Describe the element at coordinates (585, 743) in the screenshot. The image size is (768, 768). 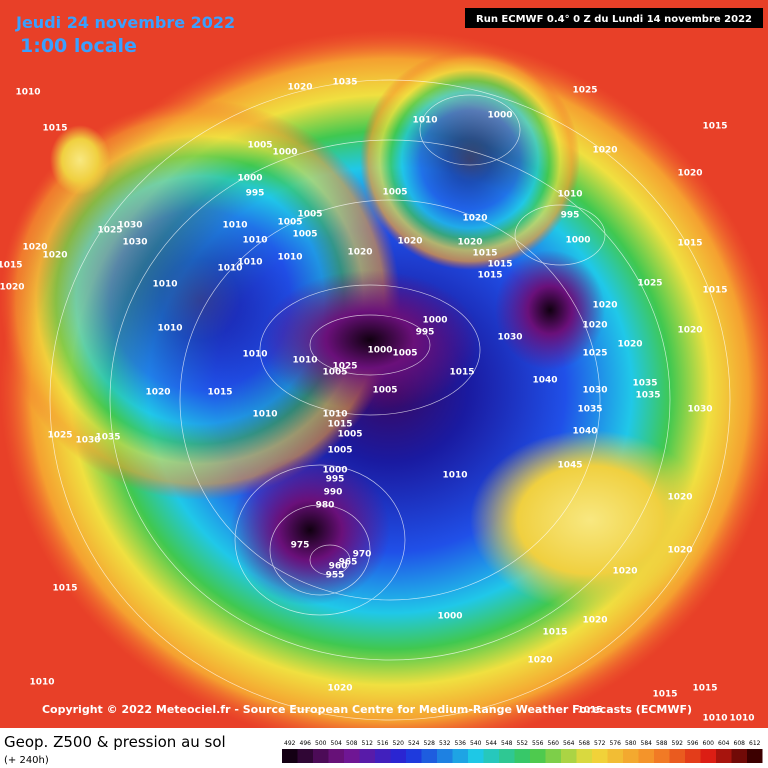
I see `scale-label: 568` at that location.